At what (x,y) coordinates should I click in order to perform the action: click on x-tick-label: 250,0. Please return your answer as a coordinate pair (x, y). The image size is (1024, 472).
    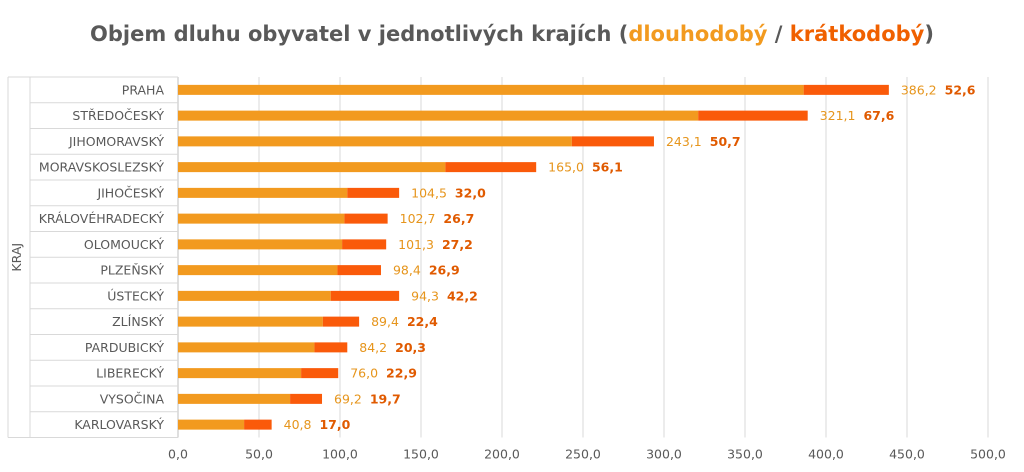
    Looking at the image, I should click on (583, 454).